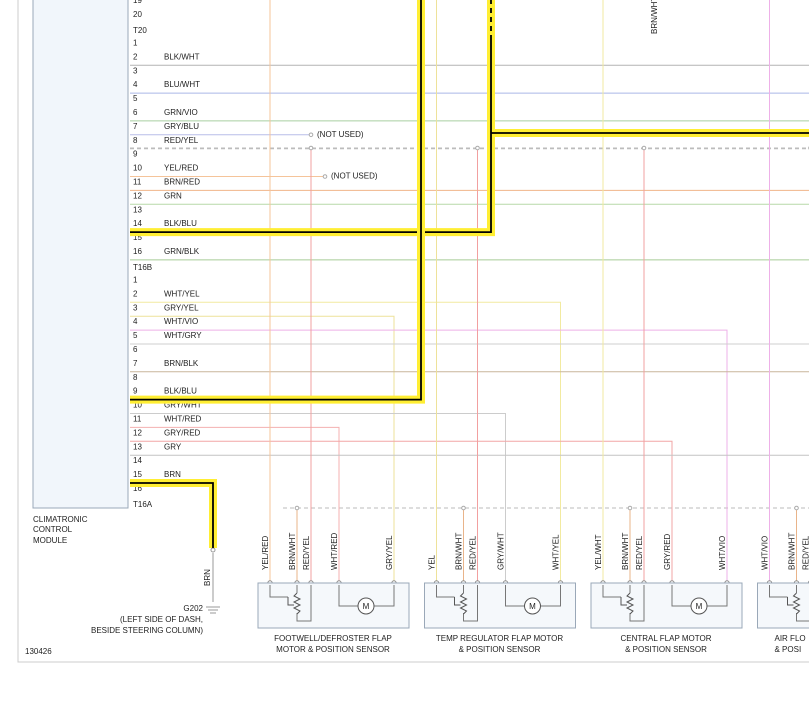  Describe the element at coordinates (161, 619) in the screenshot. I see `ground-location: (LEFT SIDE OF DASH,` at that location.